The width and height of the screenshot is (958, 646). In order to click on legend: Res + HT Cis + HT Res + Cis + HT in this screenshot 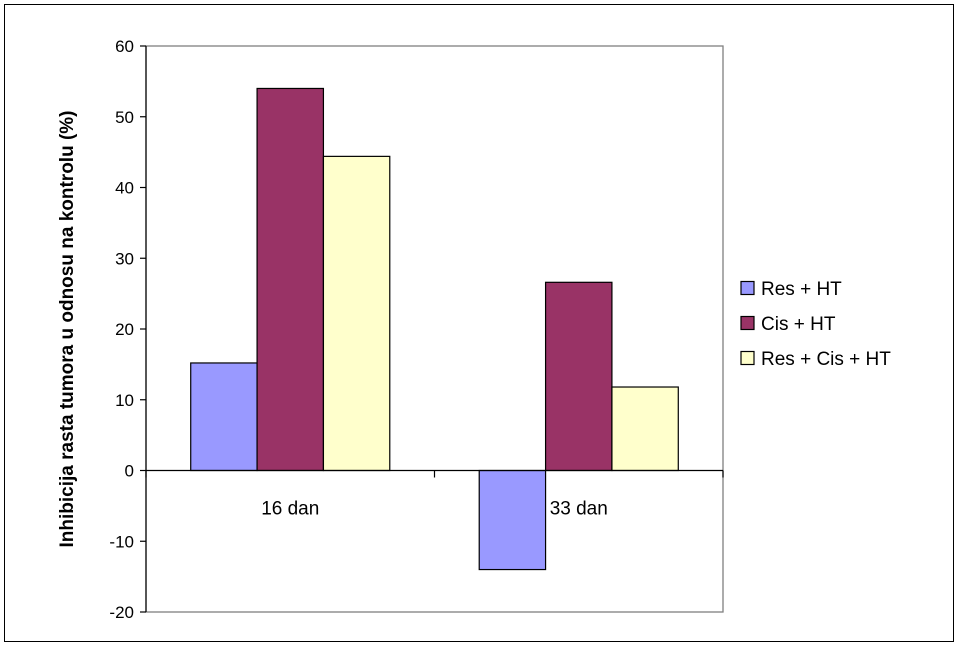, I will do `click(816, 324)`.